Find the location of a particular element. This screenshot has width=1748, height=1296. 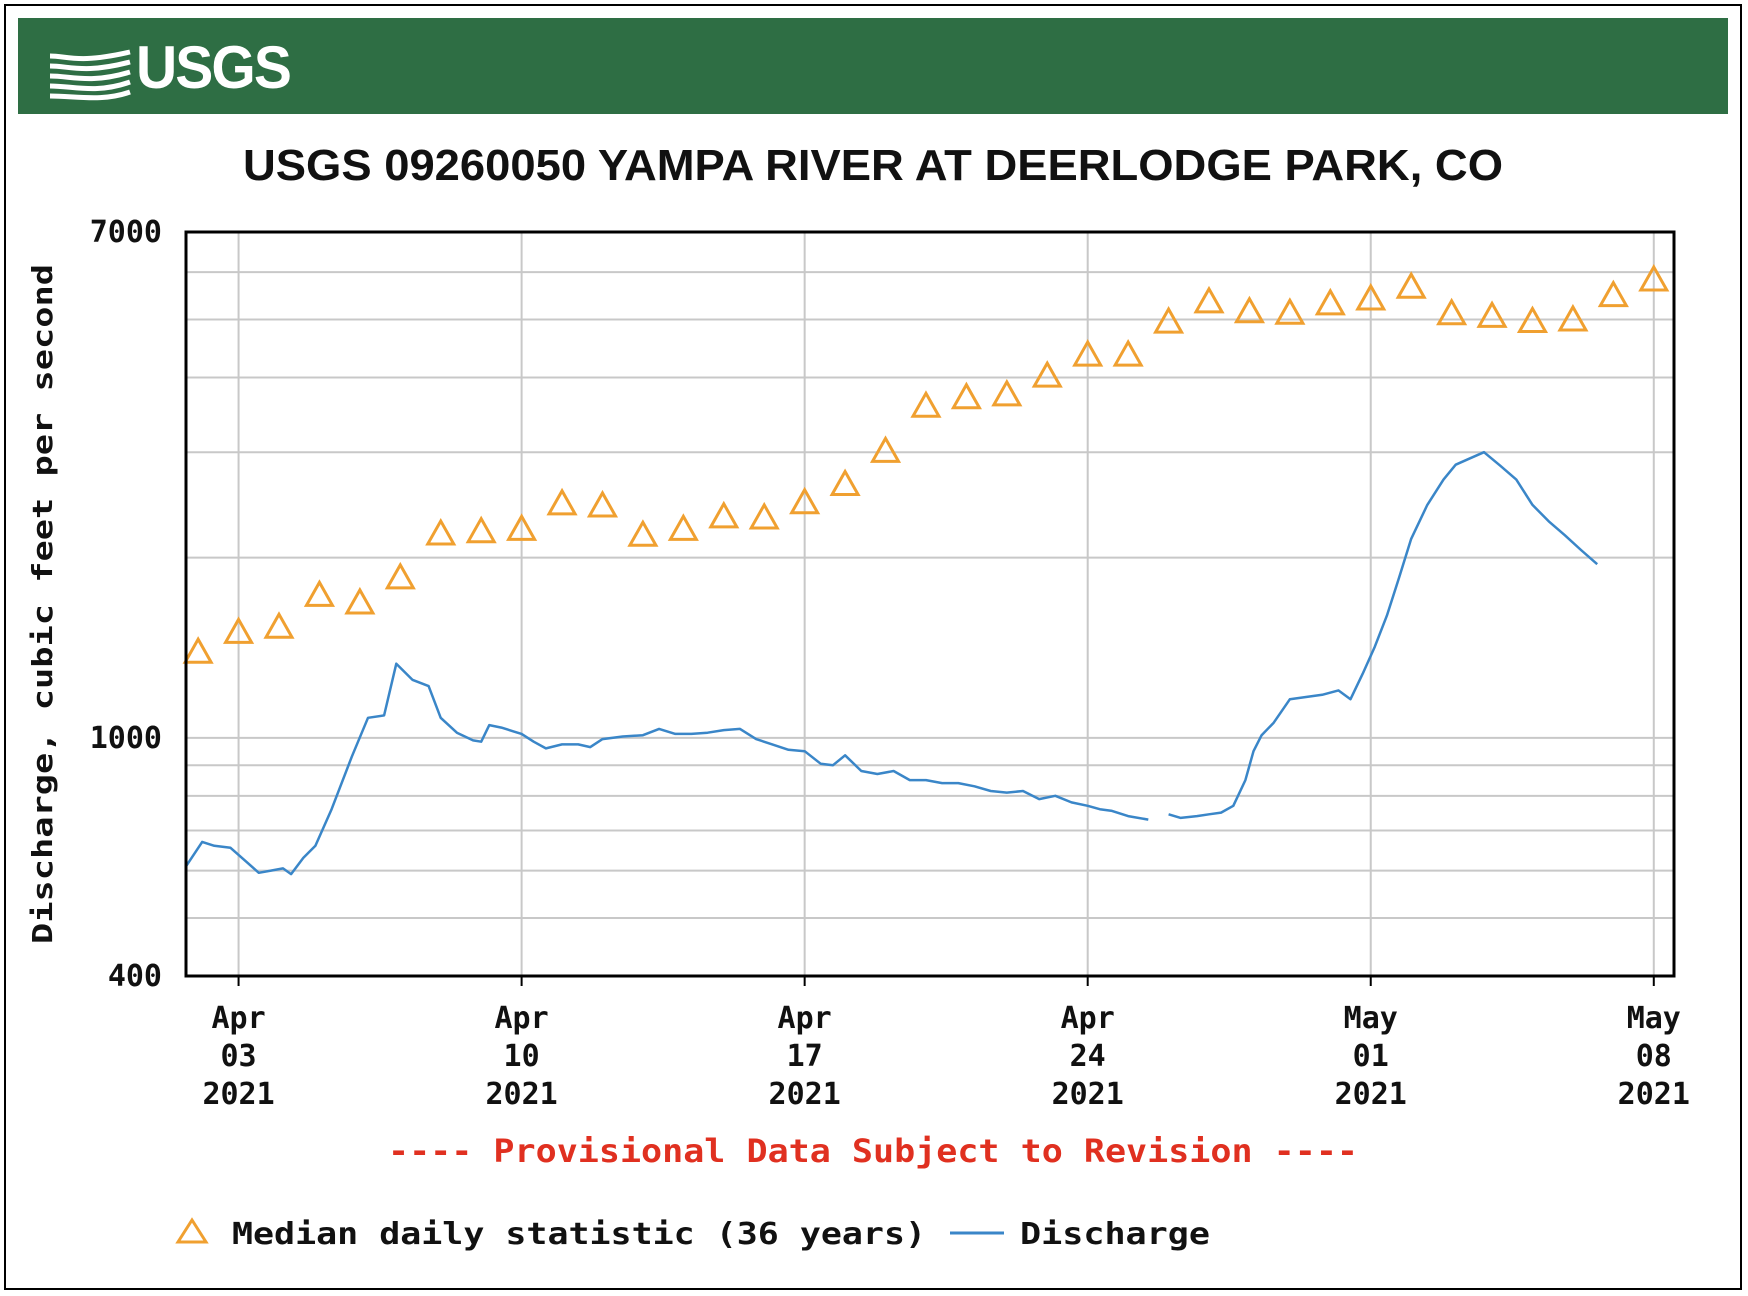

y-tick-label-7000: 7000 is located at coordinates (126, 232).